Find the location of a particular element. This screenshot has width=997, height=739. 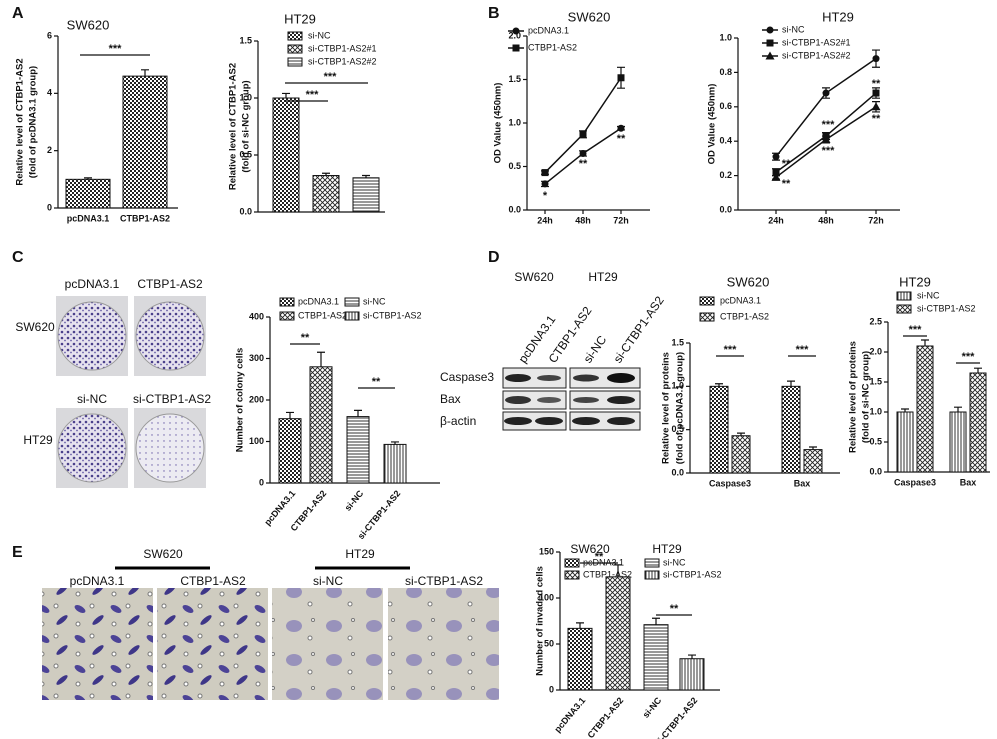

y-axis-label: Relative level of proteins is located at coordinates (666, 408).